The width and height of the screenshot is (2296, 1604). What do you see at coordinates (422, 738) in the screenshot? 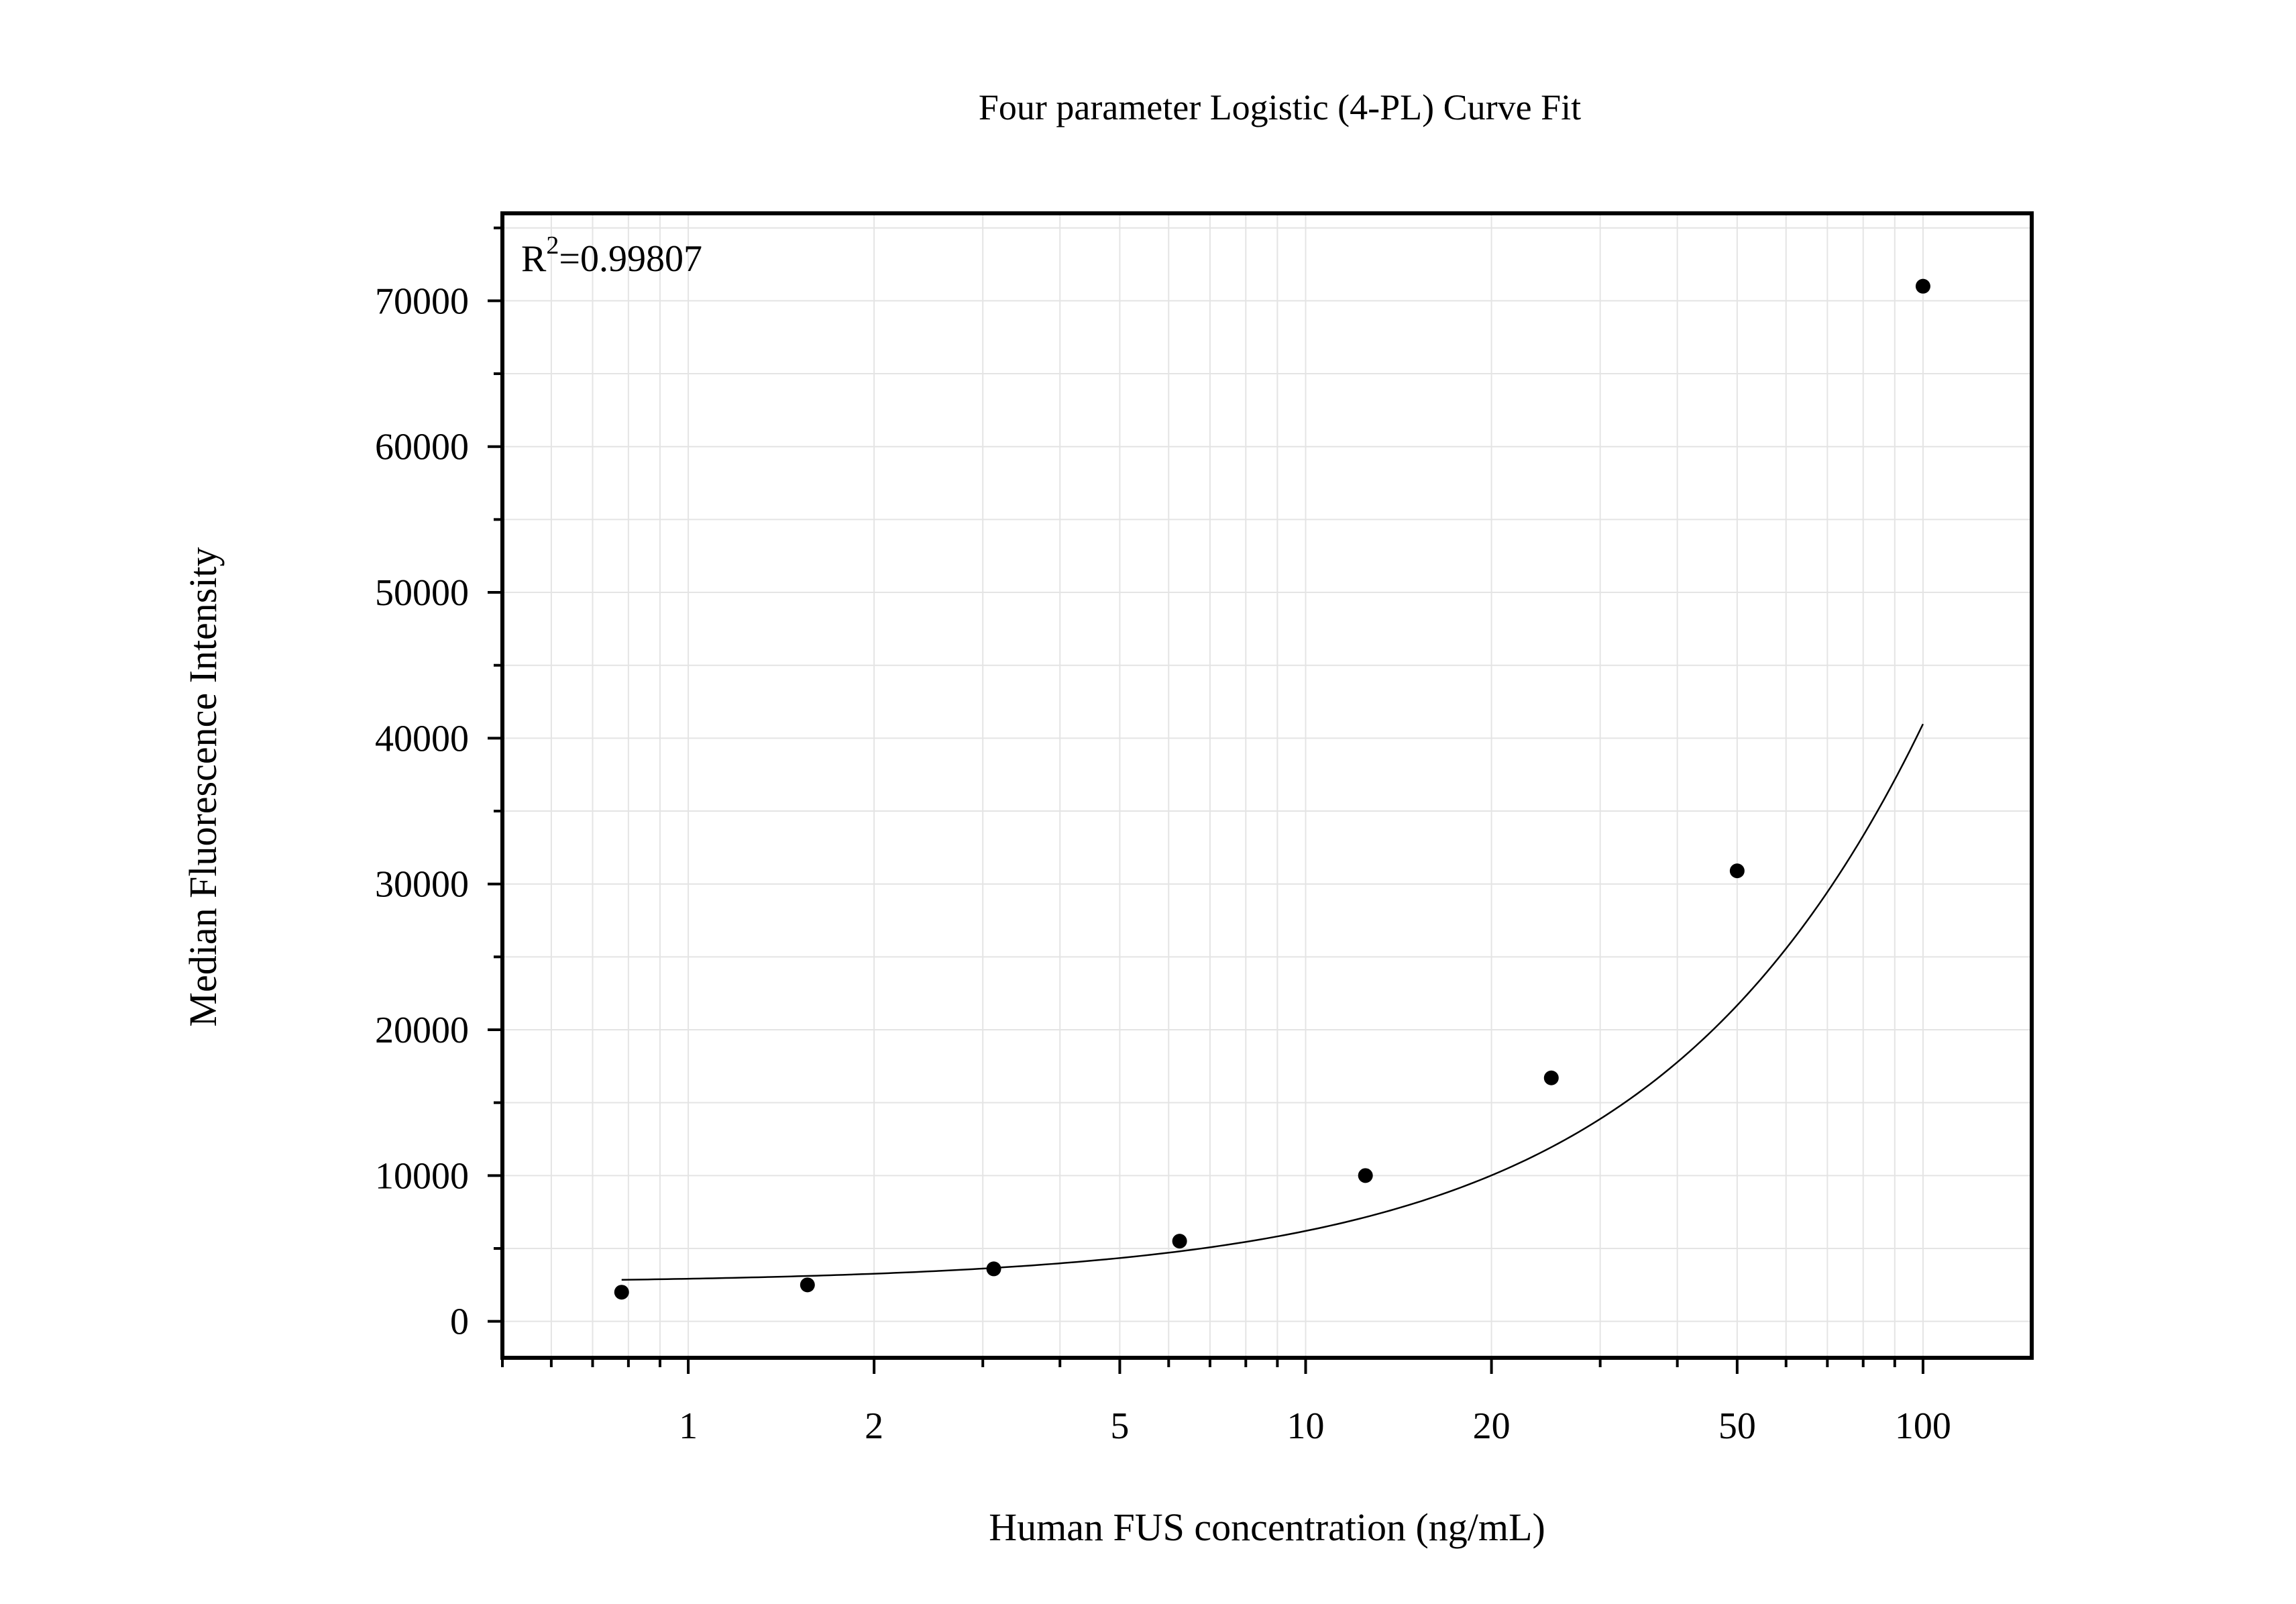
I see `y-tick-label: 40000` at bounding box center [422, 738].